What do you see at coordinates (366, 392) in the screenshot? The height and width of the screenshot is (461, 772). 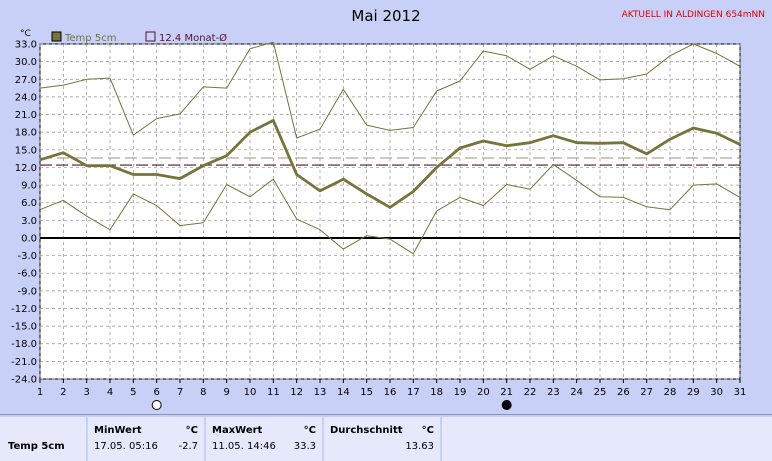 I see `x-tick-label: 15` at bounding box center [366, 392].